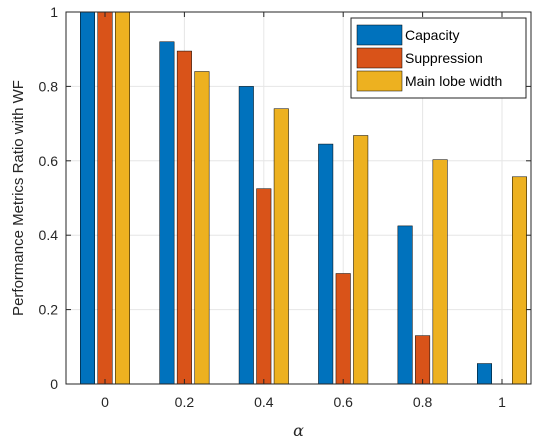  What do you see at coordinates (49, 235) in the screenshot?
I see `y-tick-label: 0.4` at bounding box center [49, 235].